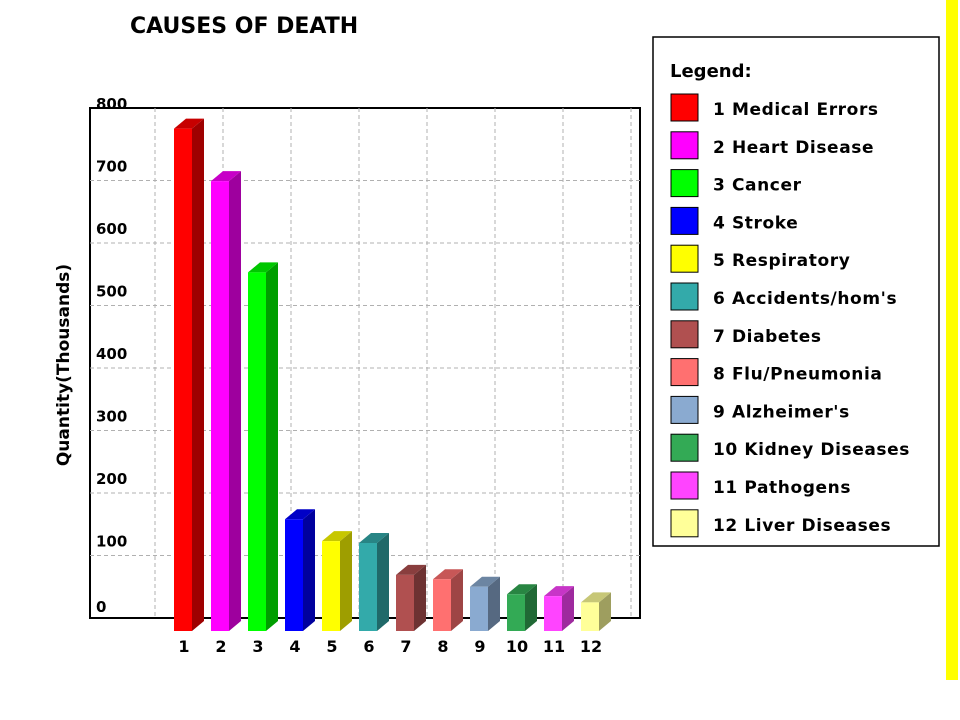  I want to click on legend-item: 9 Alzheimer's, so click(760, 409).